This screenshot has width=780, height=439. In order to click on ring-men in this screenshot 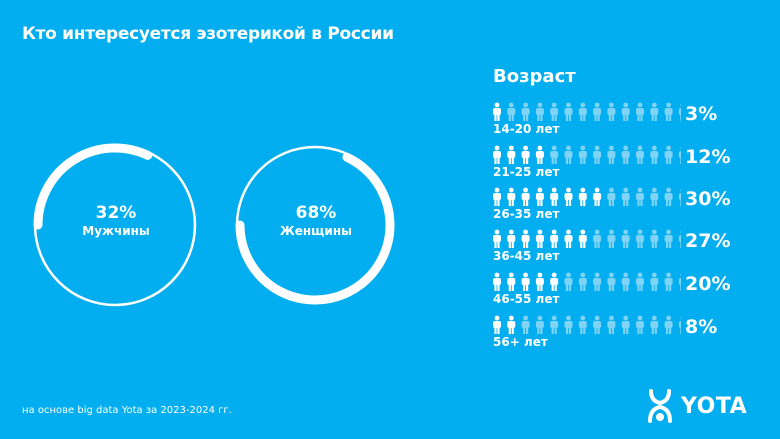, I will do `click(115, 225)`.